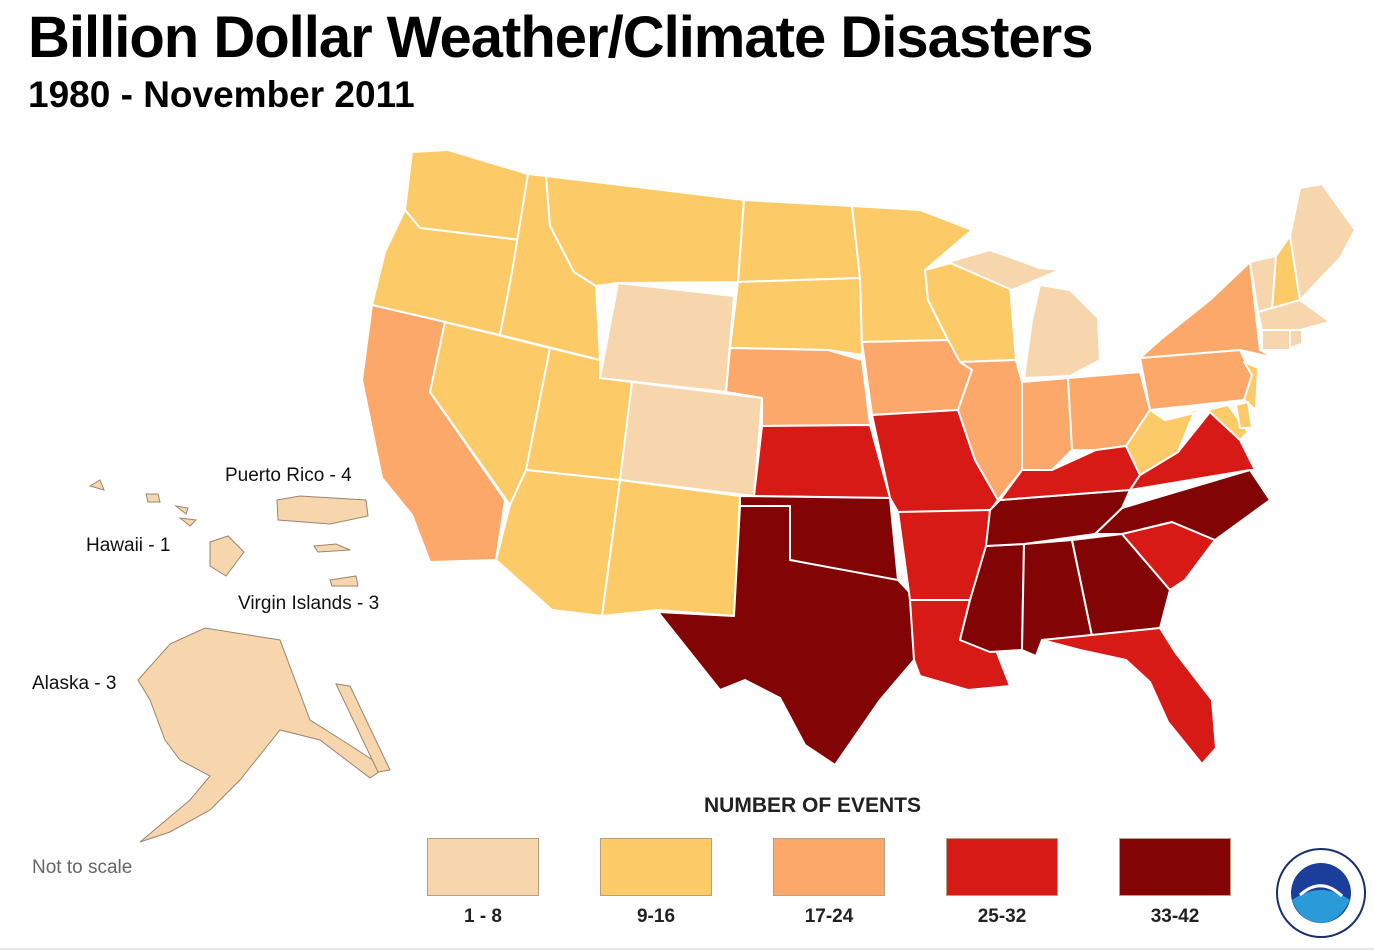 This screenshot has height=952, width=1374. Describe the element at coordinates (466, 195) in the screenshot. I see `state-washington` at that location.